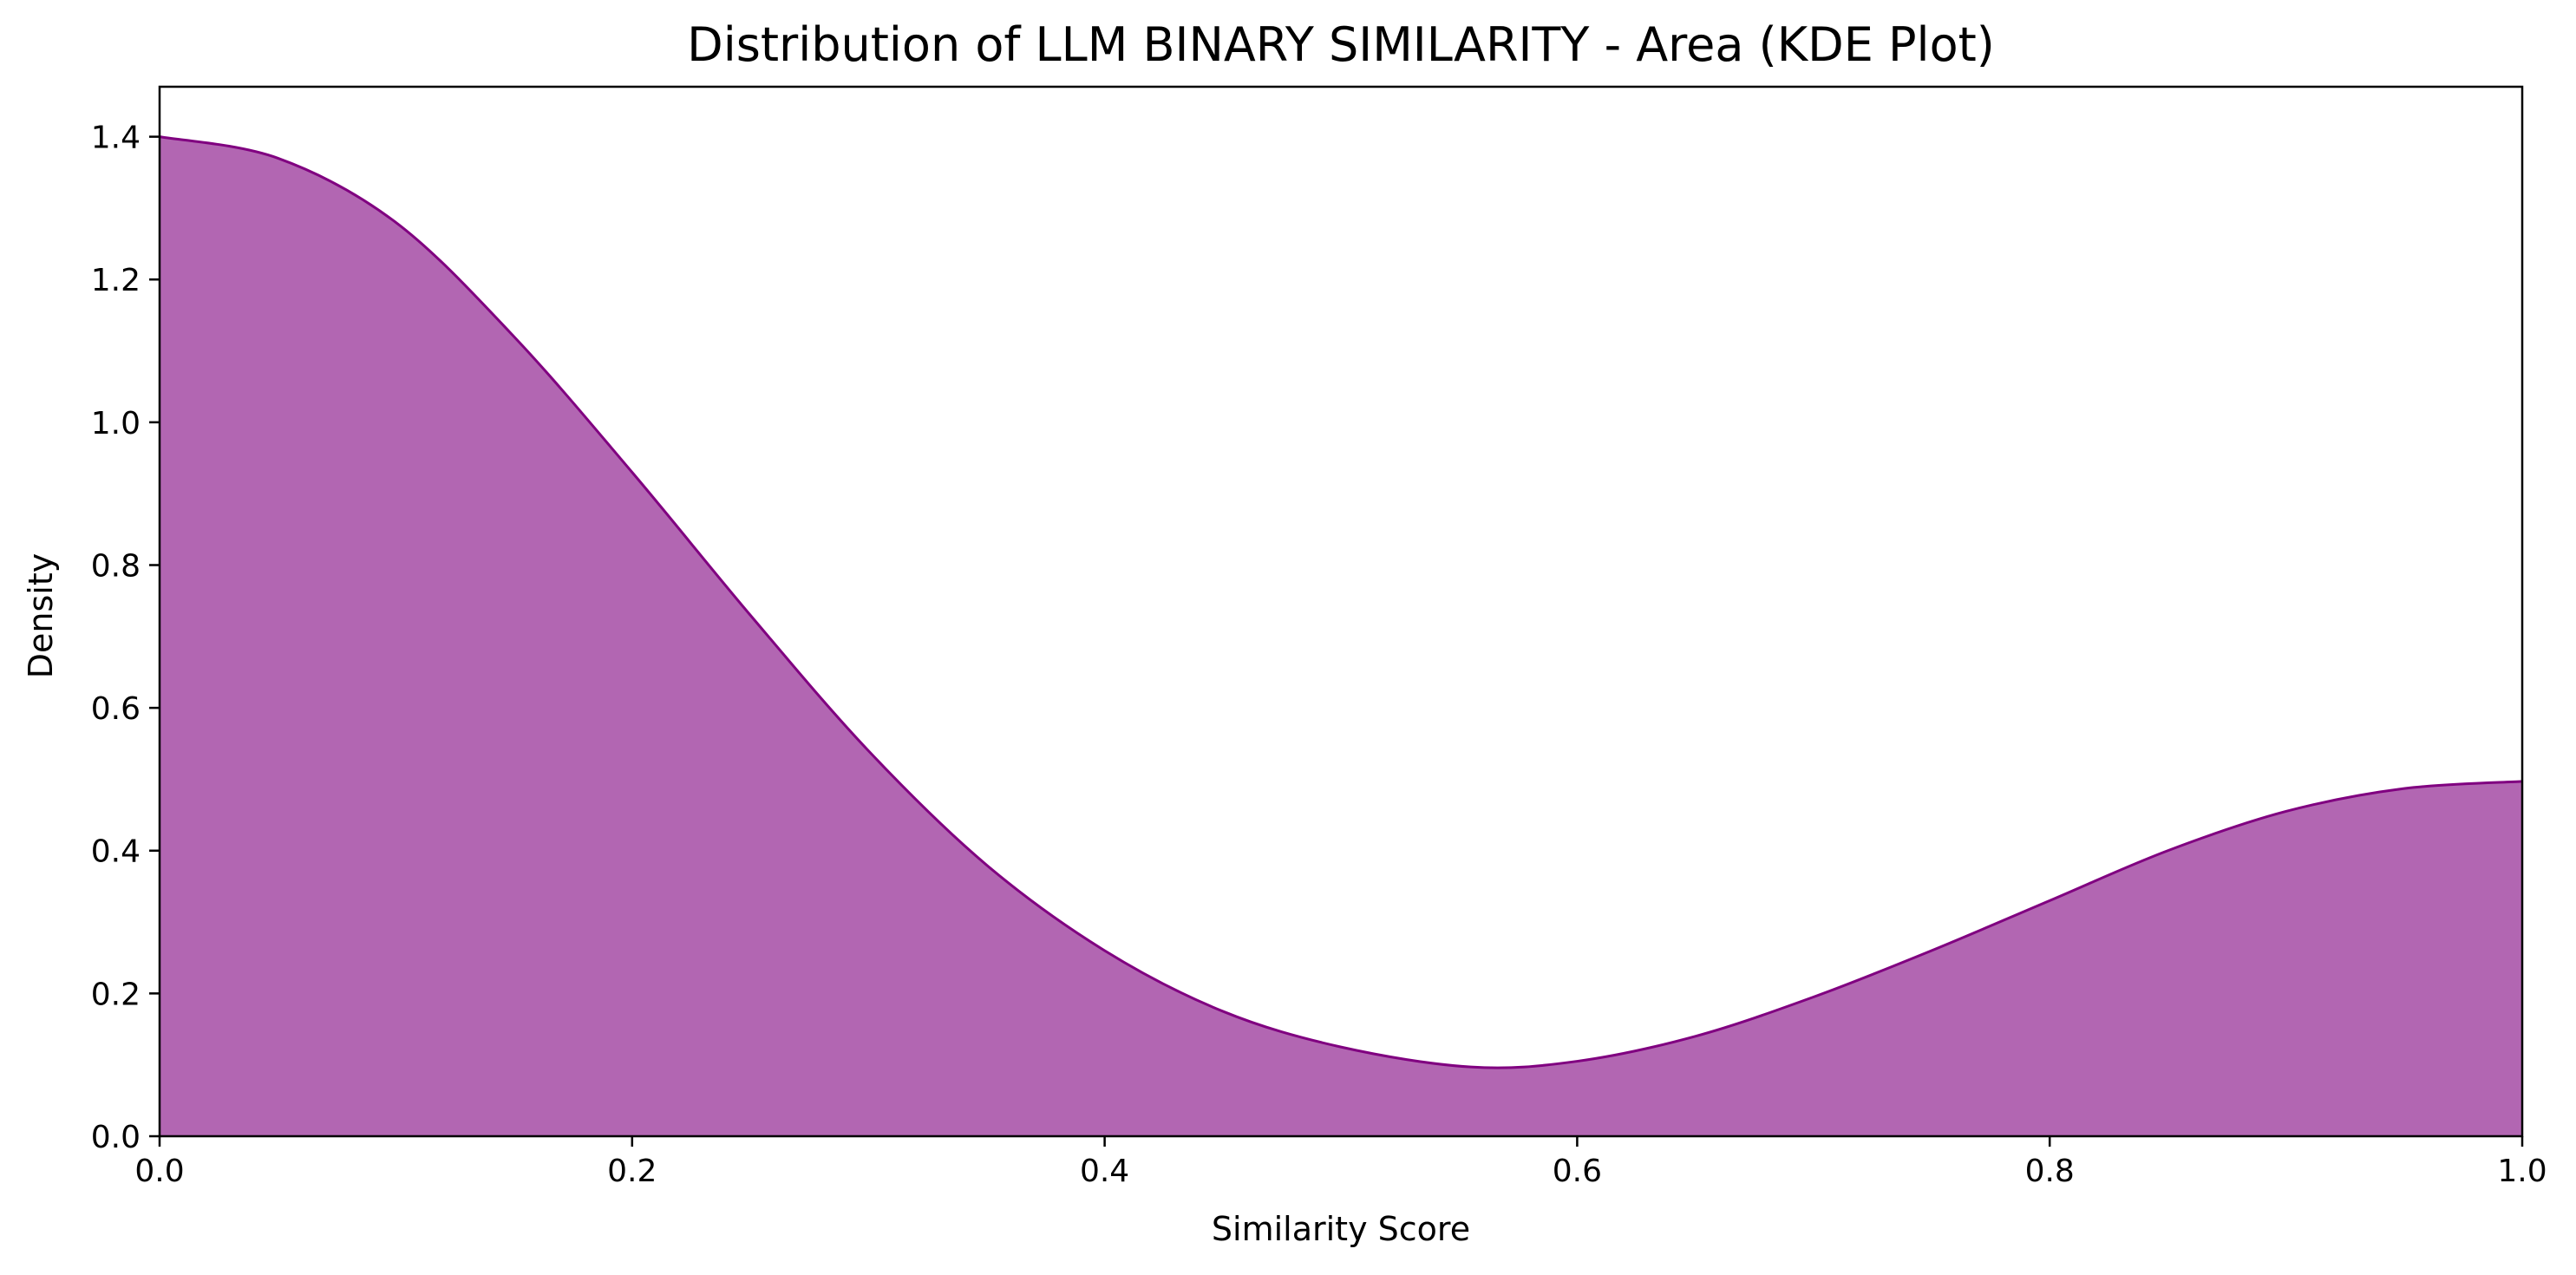 This screenshot has width=2576, height=1275. I want to click on x-tick-label: 0.0, so click(159, 1171).